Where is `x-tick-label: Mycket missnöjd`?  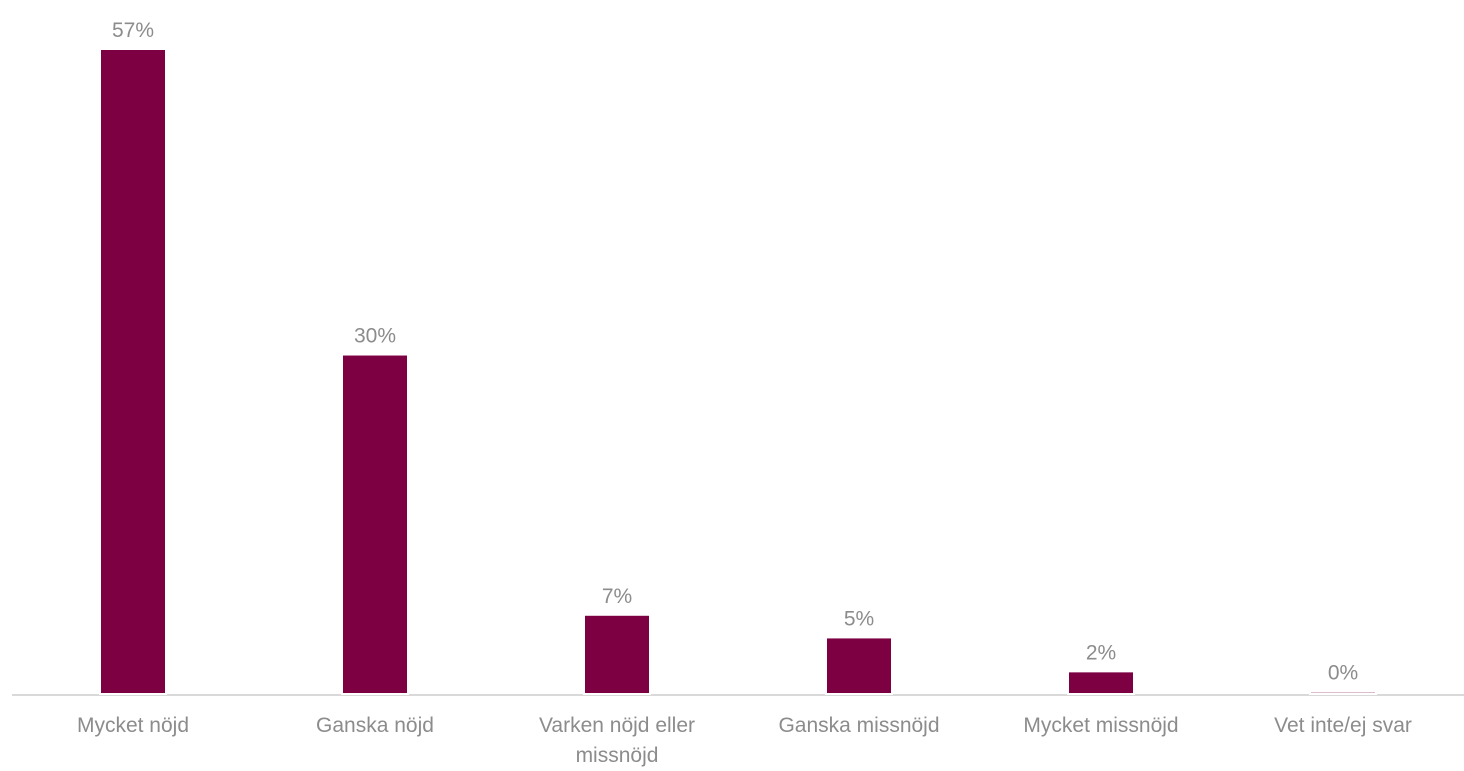 x-tick-label: Mycket missnöjd is located at coordinates (1100, 725).